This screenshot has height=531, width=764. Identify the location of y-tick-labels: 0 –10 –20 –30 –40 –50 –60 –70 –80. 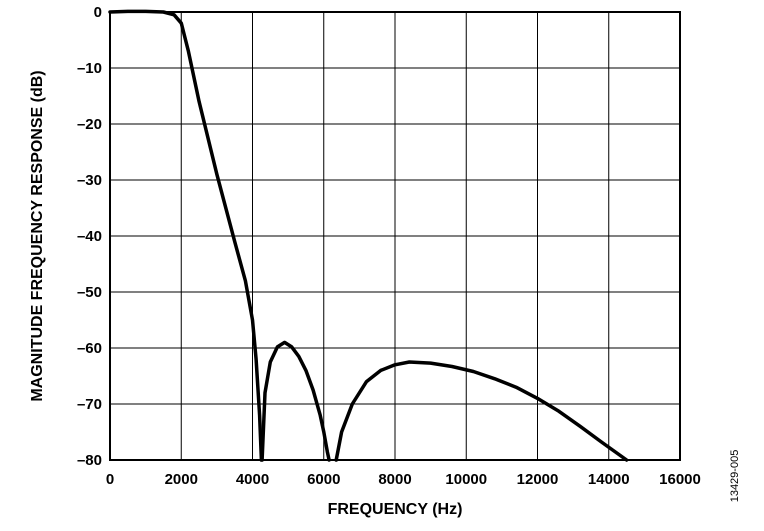
(89, 236).